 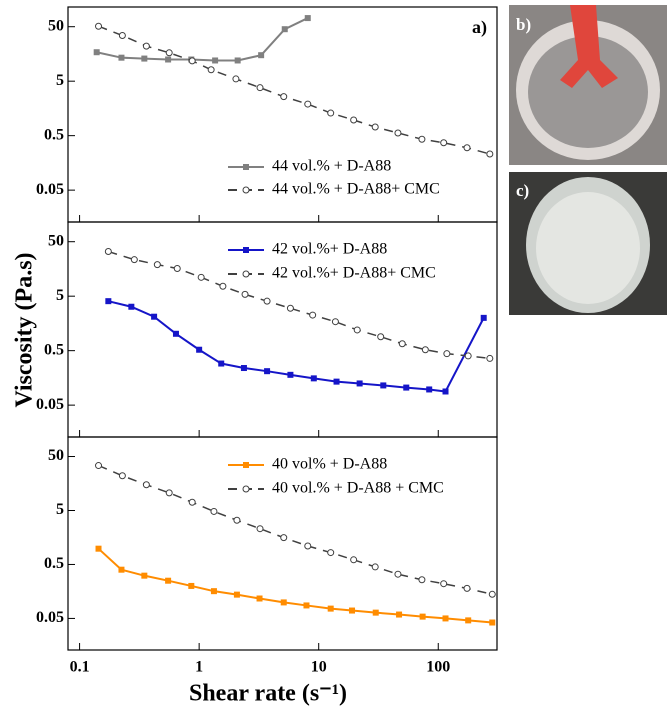 What do you see at coordinates (358, 488) in the screenshot?
I see `legend-label: 40 vol.% + D-A88 + CMC` at bounding box center [358, 488].